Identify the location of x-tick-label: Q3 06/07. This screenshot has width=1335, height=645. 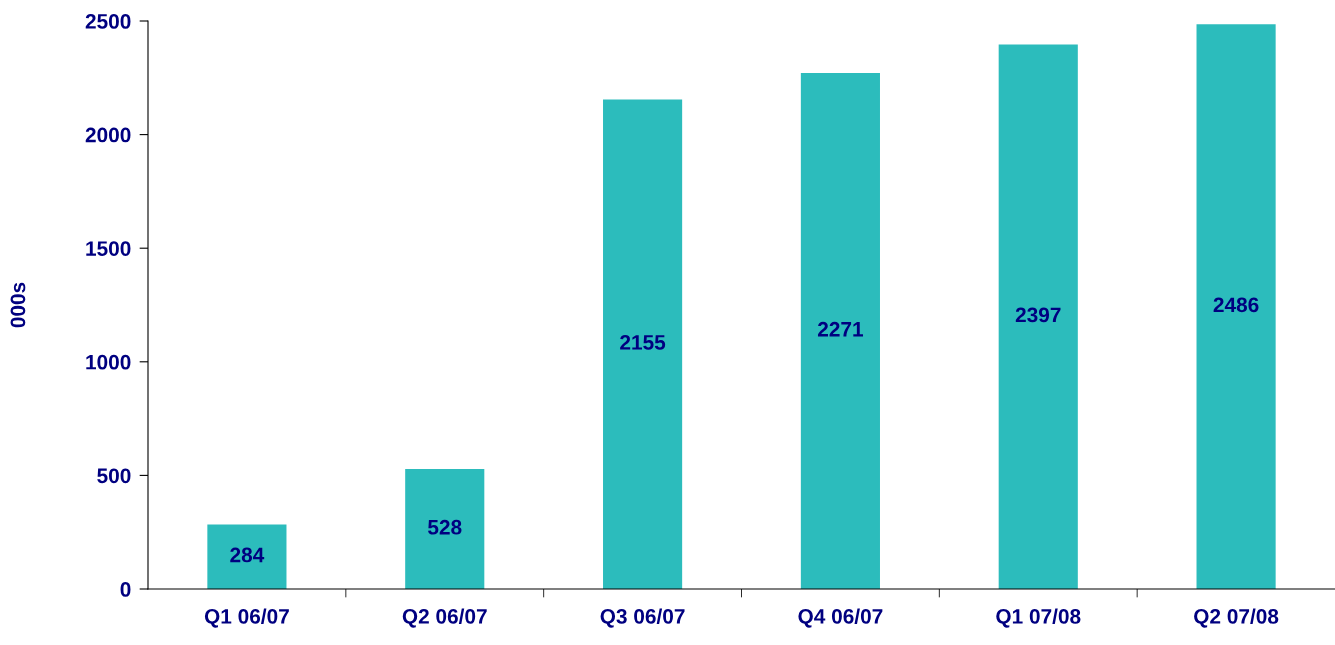
(642, 618).